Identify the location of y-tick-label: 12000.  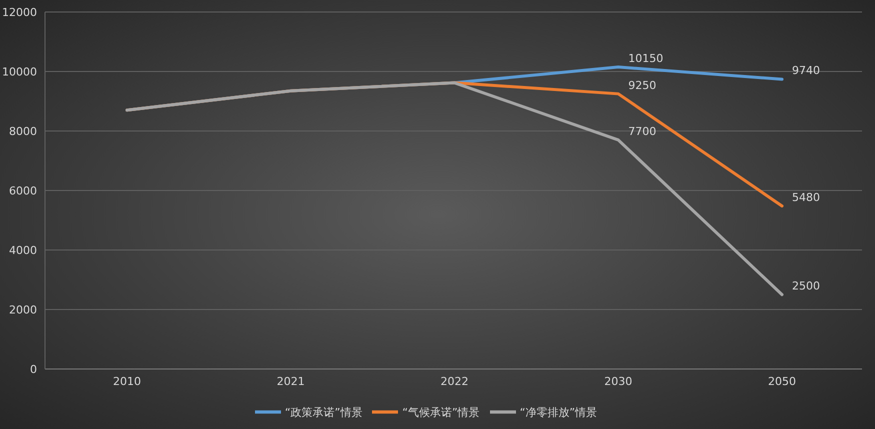
(19, 12).